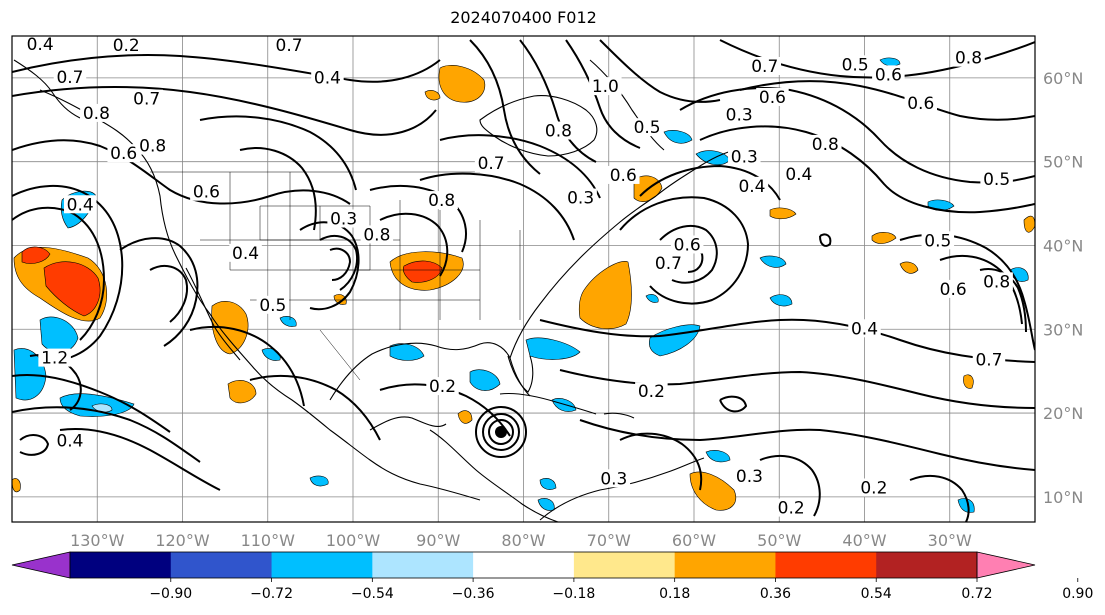  I want to click on coastline-atlantic-us, so click(583, 277).